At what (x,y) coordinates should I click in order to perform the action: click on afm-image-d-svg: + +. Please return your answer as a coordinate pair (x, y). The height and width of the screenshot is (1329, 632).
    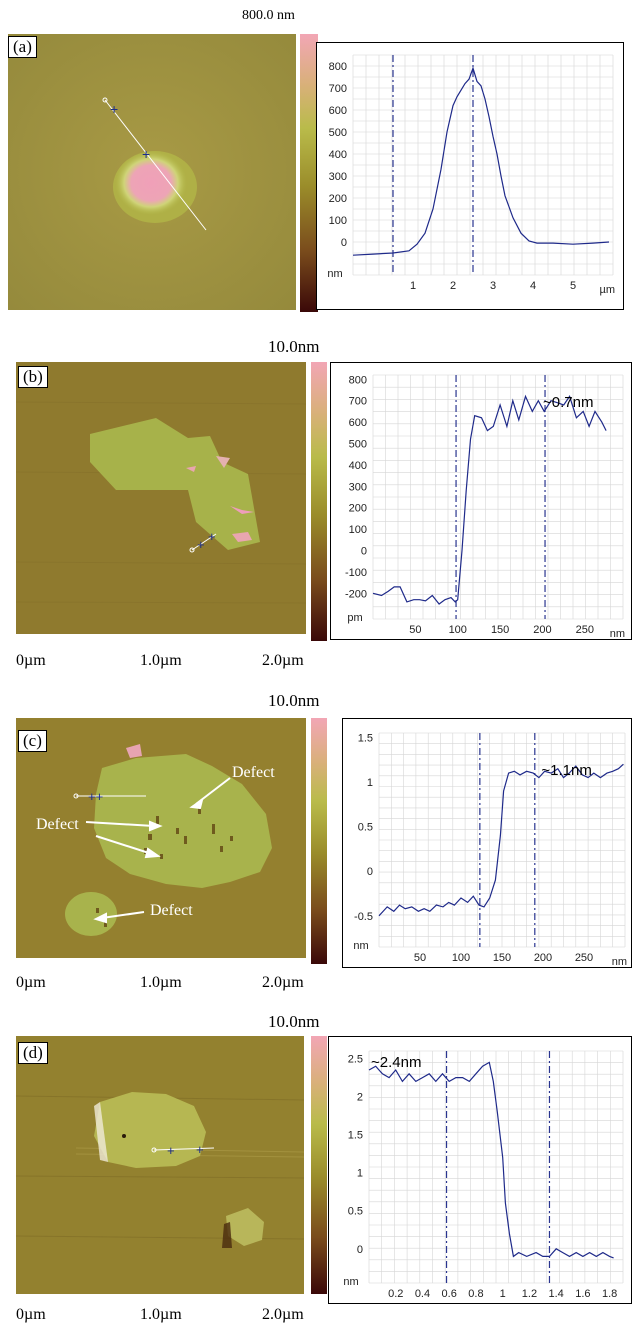
    Looking at the image, I should click on (160, 1165).